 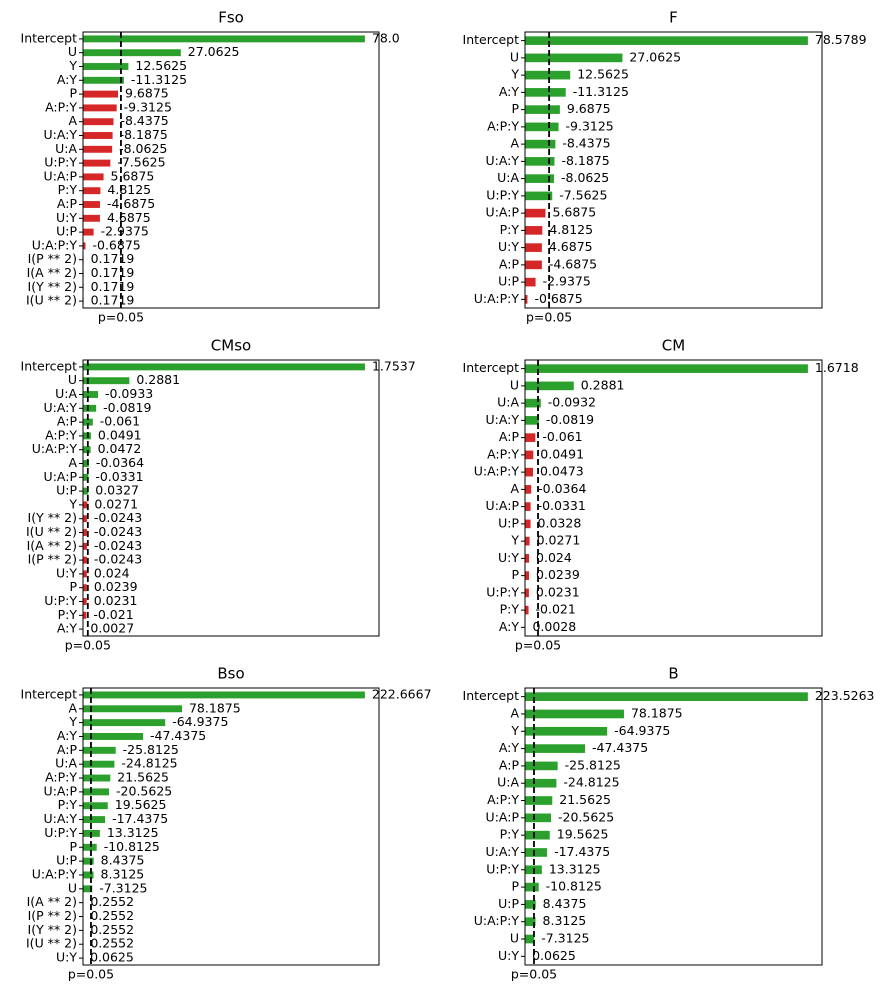 What do you see at coordinates (573, 263) in the screenshot?
I see `value-label: -4.6875` at bounding box center [573, 263].